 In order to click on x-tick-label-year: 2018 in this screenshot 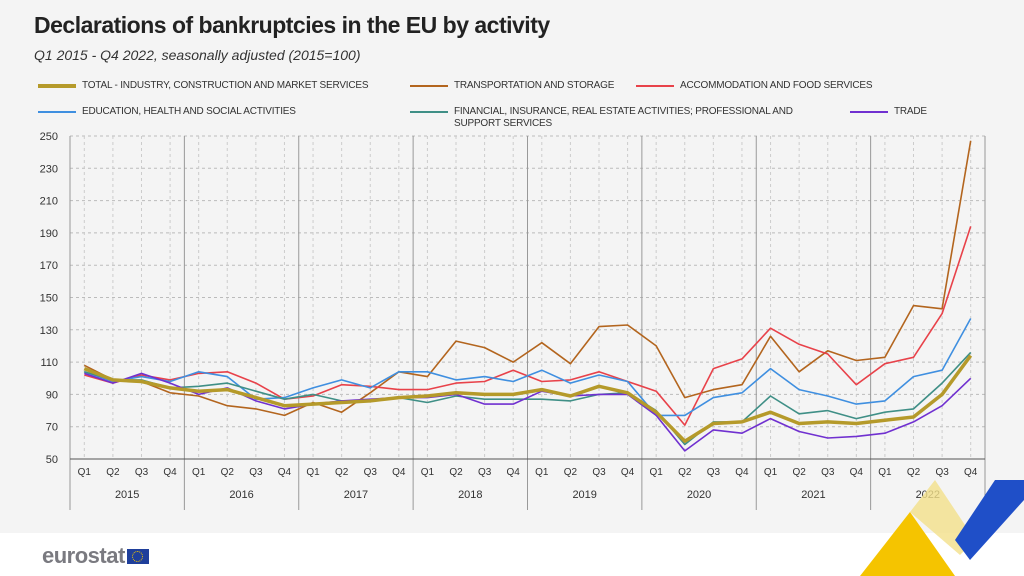, I will do `click(470, 495)`.